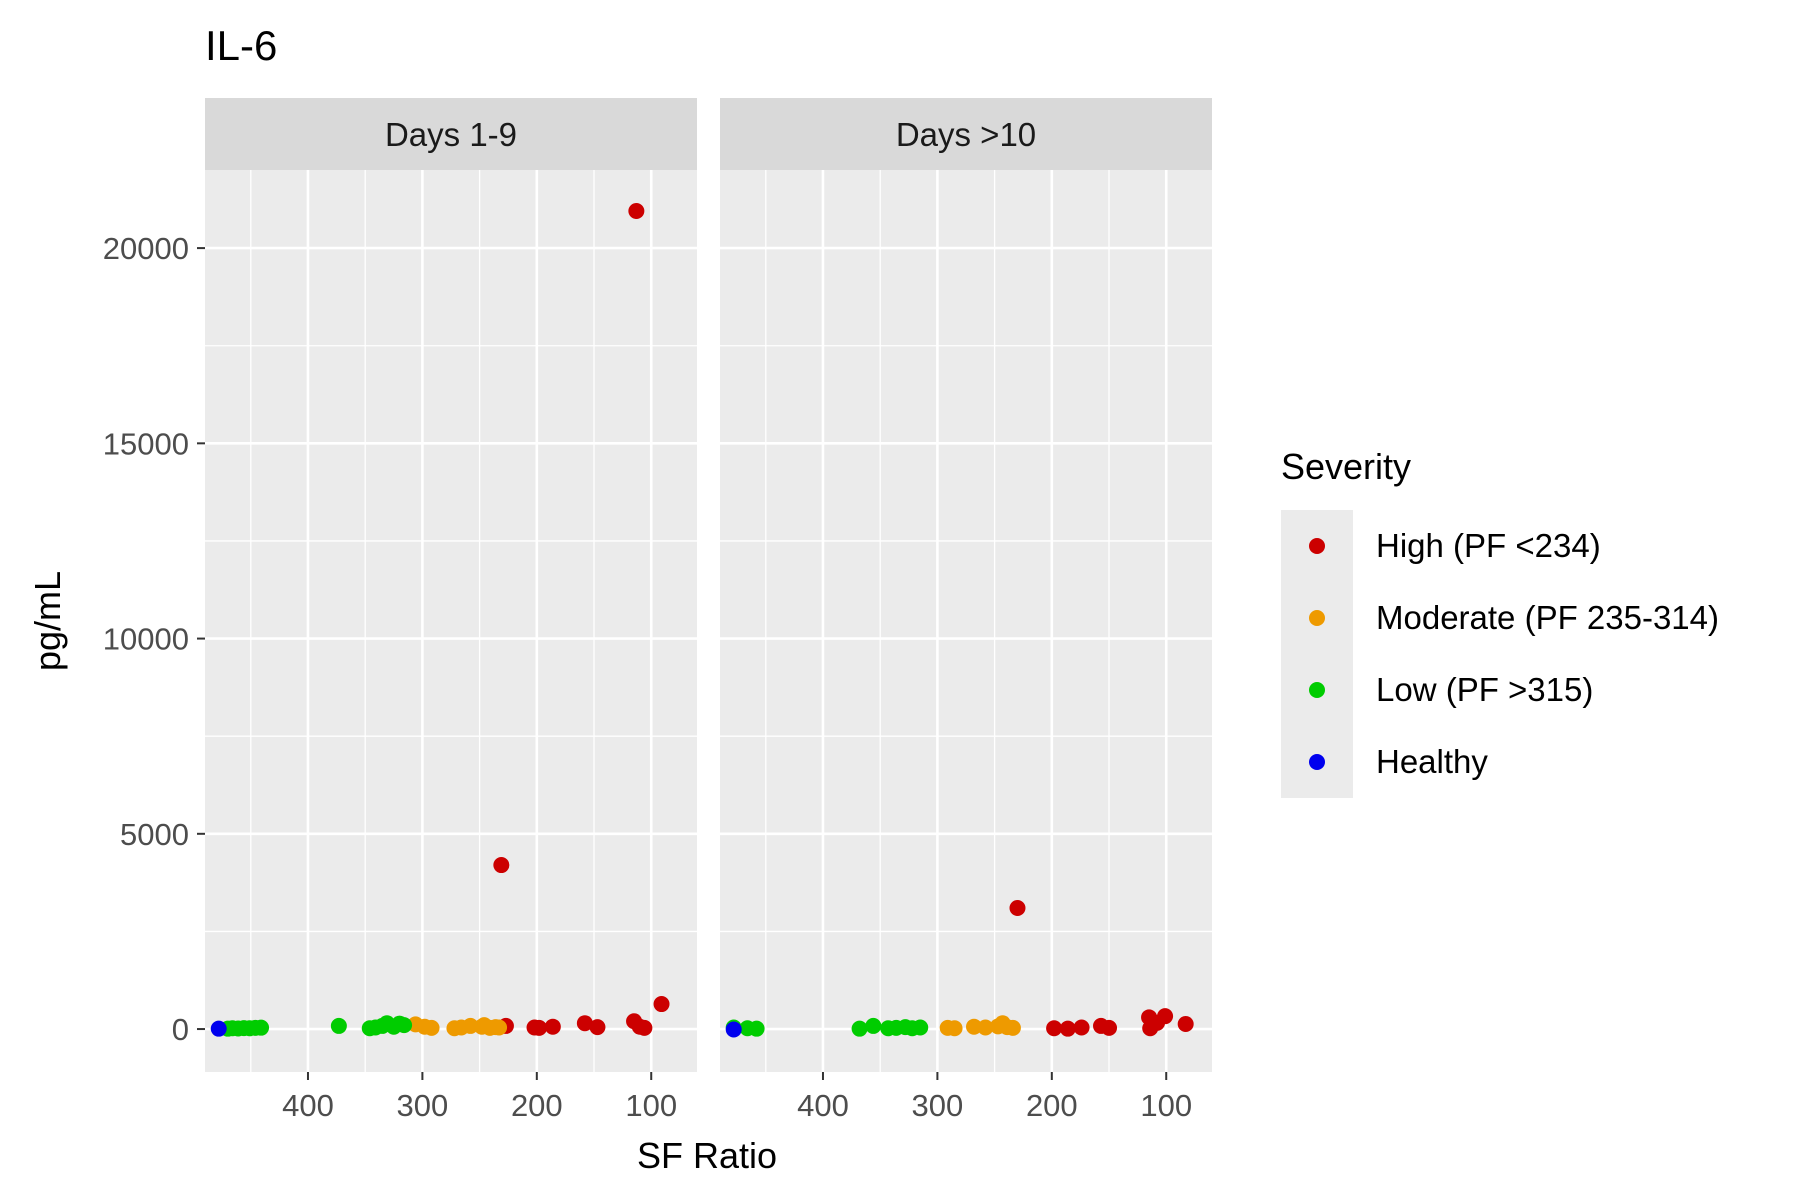 The image size is (1800, 1200). Describe the element at coordinates (1484, 689) in the screenshot. I see `legend-label: Low (PF >315)` at that location.